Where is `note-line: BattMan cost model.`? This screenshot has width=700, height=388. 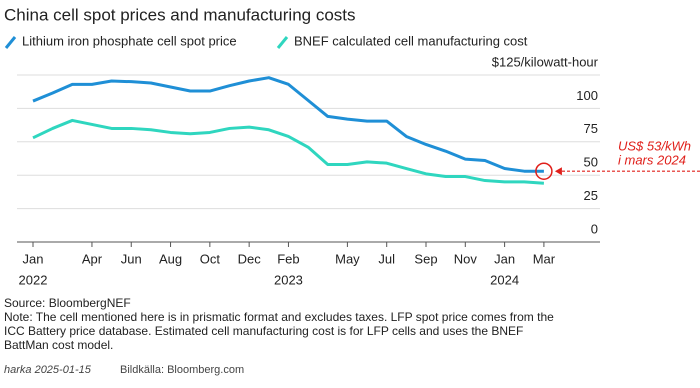
note-line: BattMan cost model. is located at coordinates (58, 345).